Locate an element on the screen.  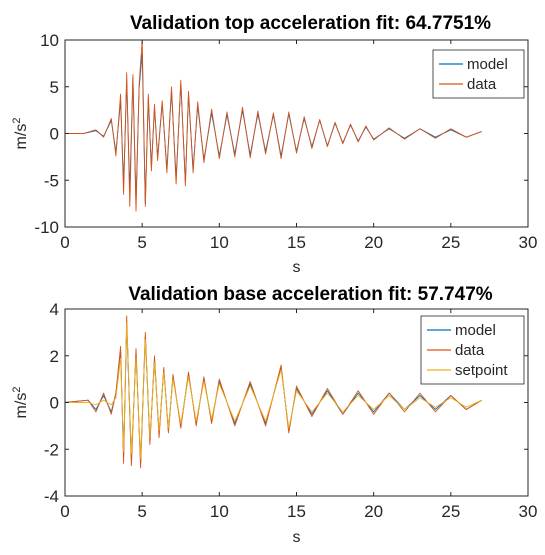
y-tick-label: -10 is located at coordinates (46, 227).